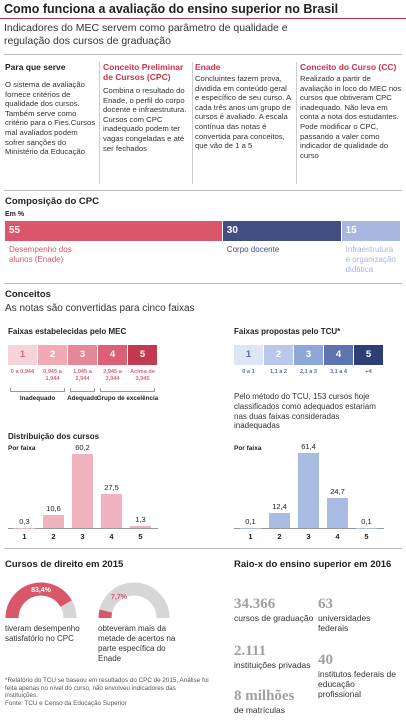  I want to click on band-title: Faixas propostas pelo TCU*, so click(287, 331).